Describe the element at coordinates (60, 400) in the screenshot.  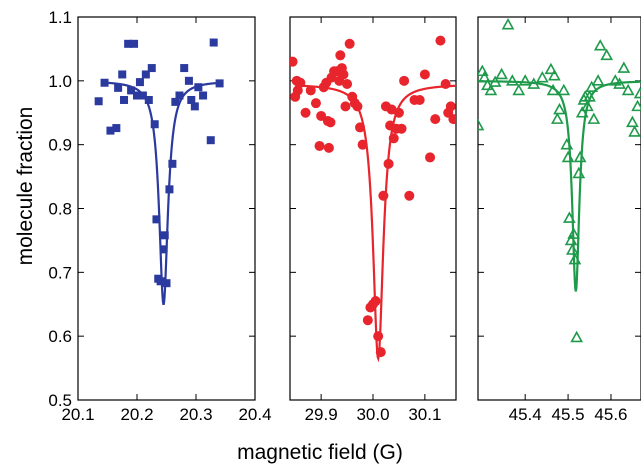
I see `y-tick-label: 0.5` at that location.